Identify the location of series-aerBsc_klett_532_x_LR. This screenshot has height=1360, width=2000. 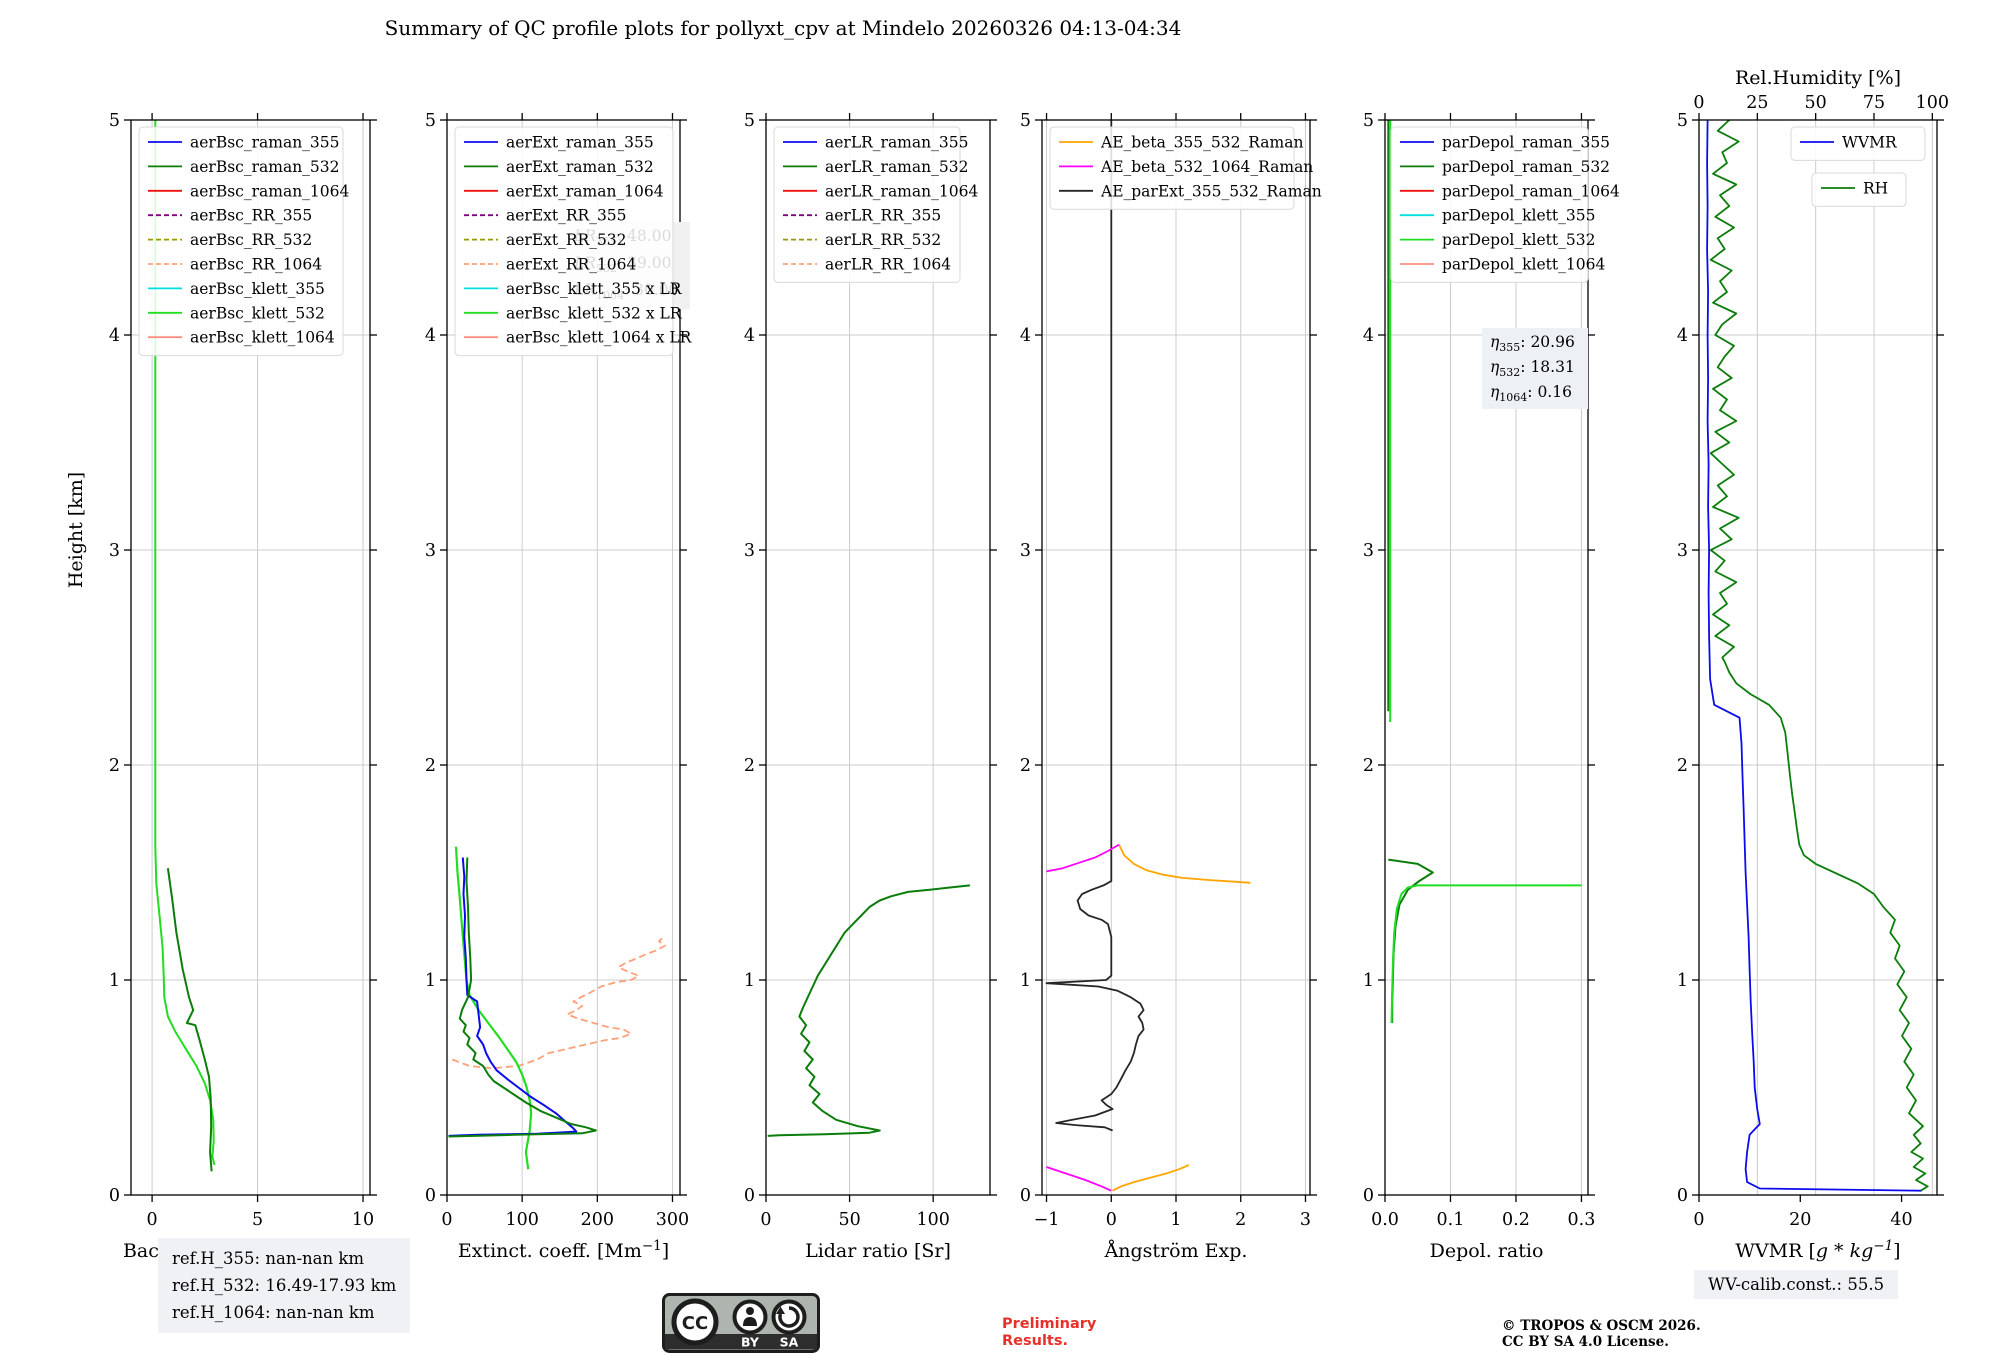
(493, 1008).